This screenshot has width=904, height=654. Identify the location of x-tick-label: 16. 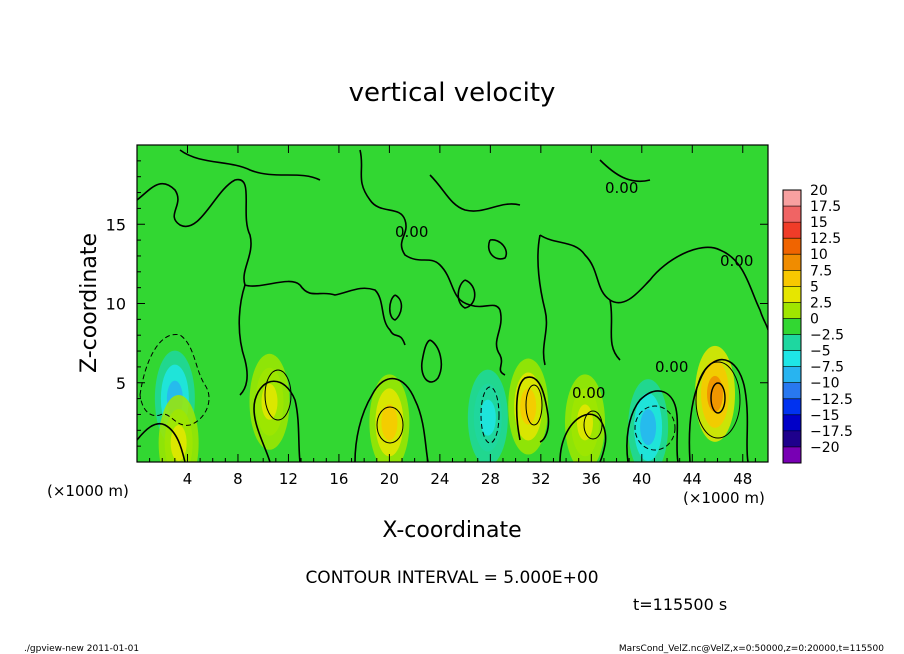
(338, 479).